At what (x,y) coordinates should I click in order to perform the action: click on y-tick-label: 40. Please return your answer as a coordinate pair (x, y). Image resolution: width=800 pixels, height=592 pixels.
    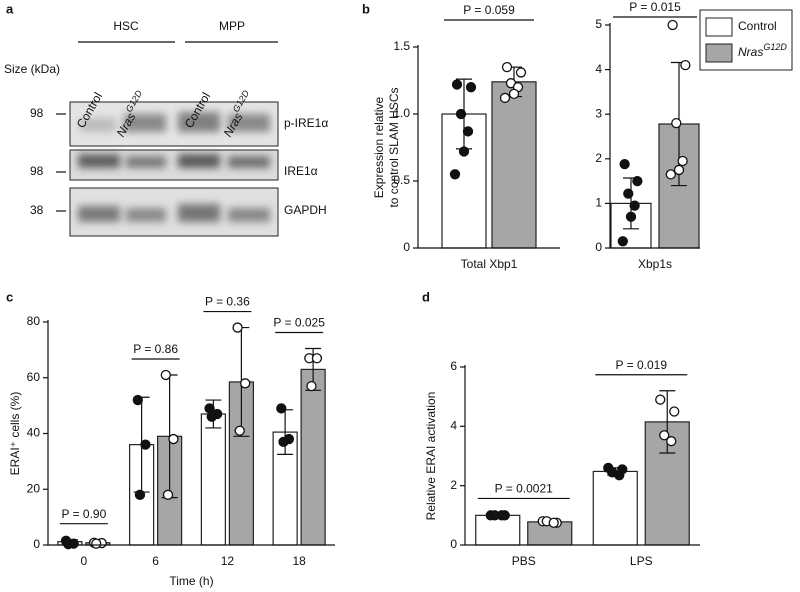
    Looking at the image, I should click on (34, 433).